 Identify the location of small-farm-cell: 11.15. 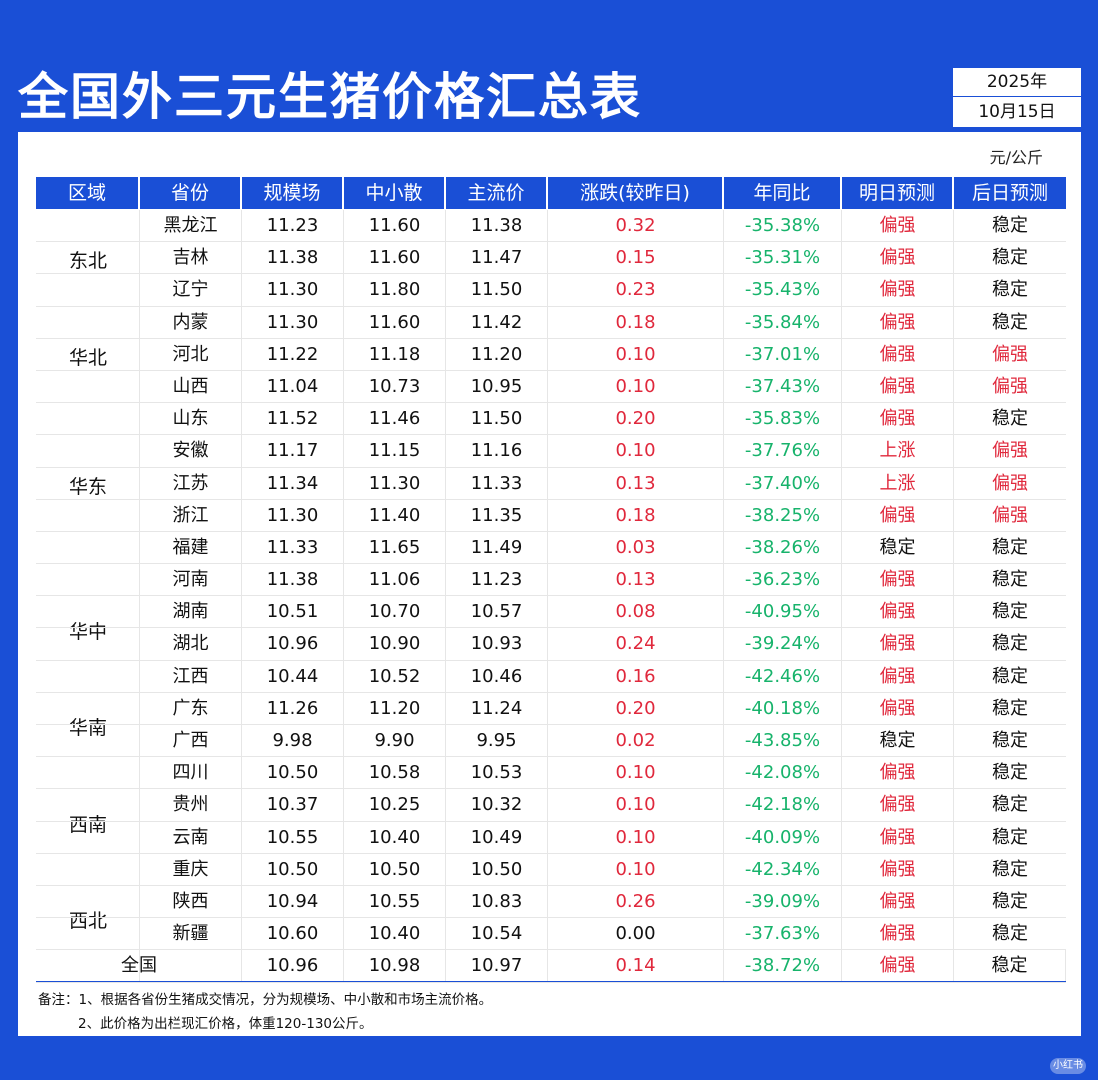
(395, 451).